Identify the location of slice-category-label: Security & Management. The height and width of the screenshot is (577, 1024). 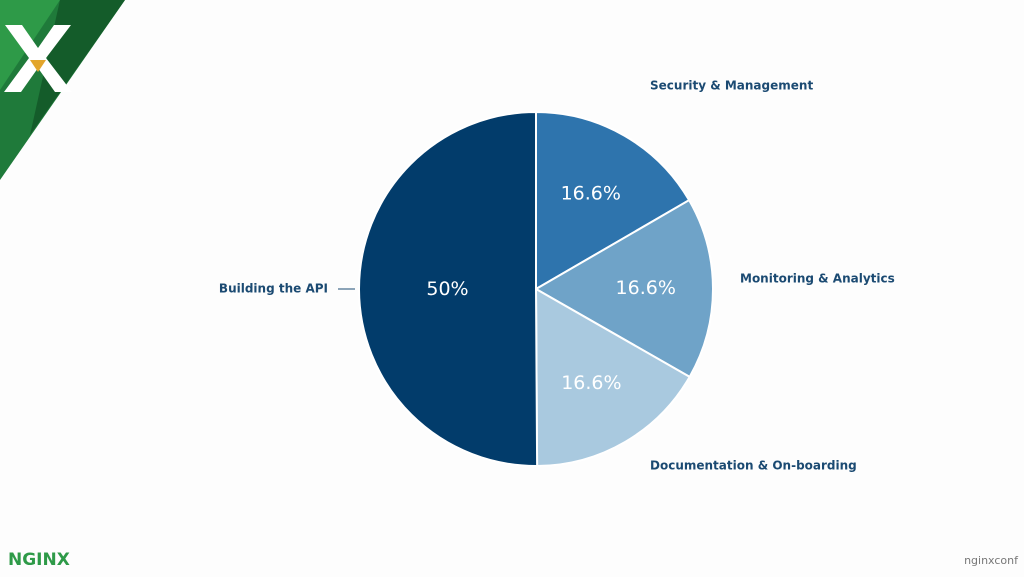
(731, 86).